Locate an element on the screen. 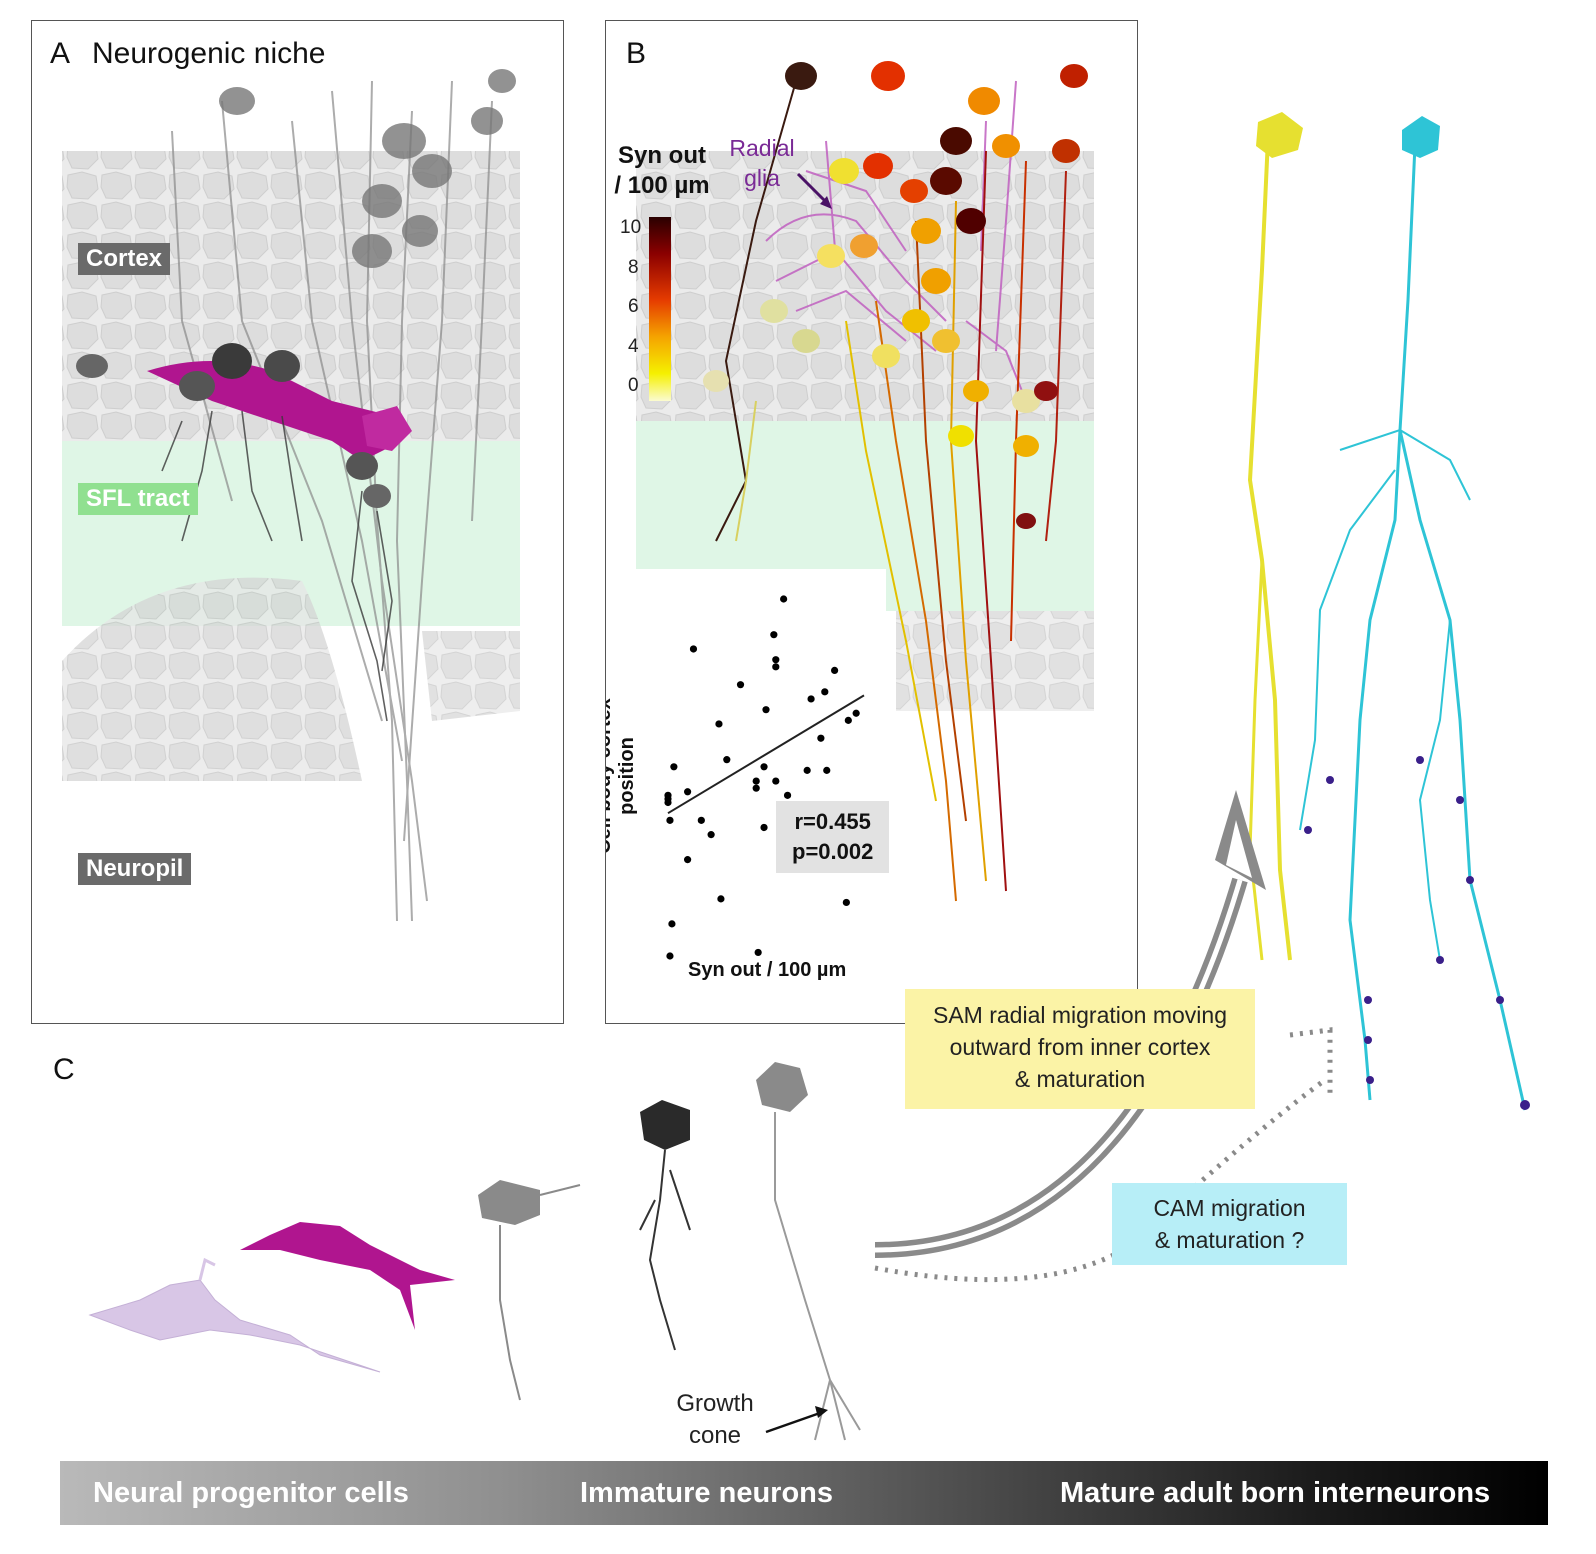  neuron-somata is located at coordinates (367, 168).